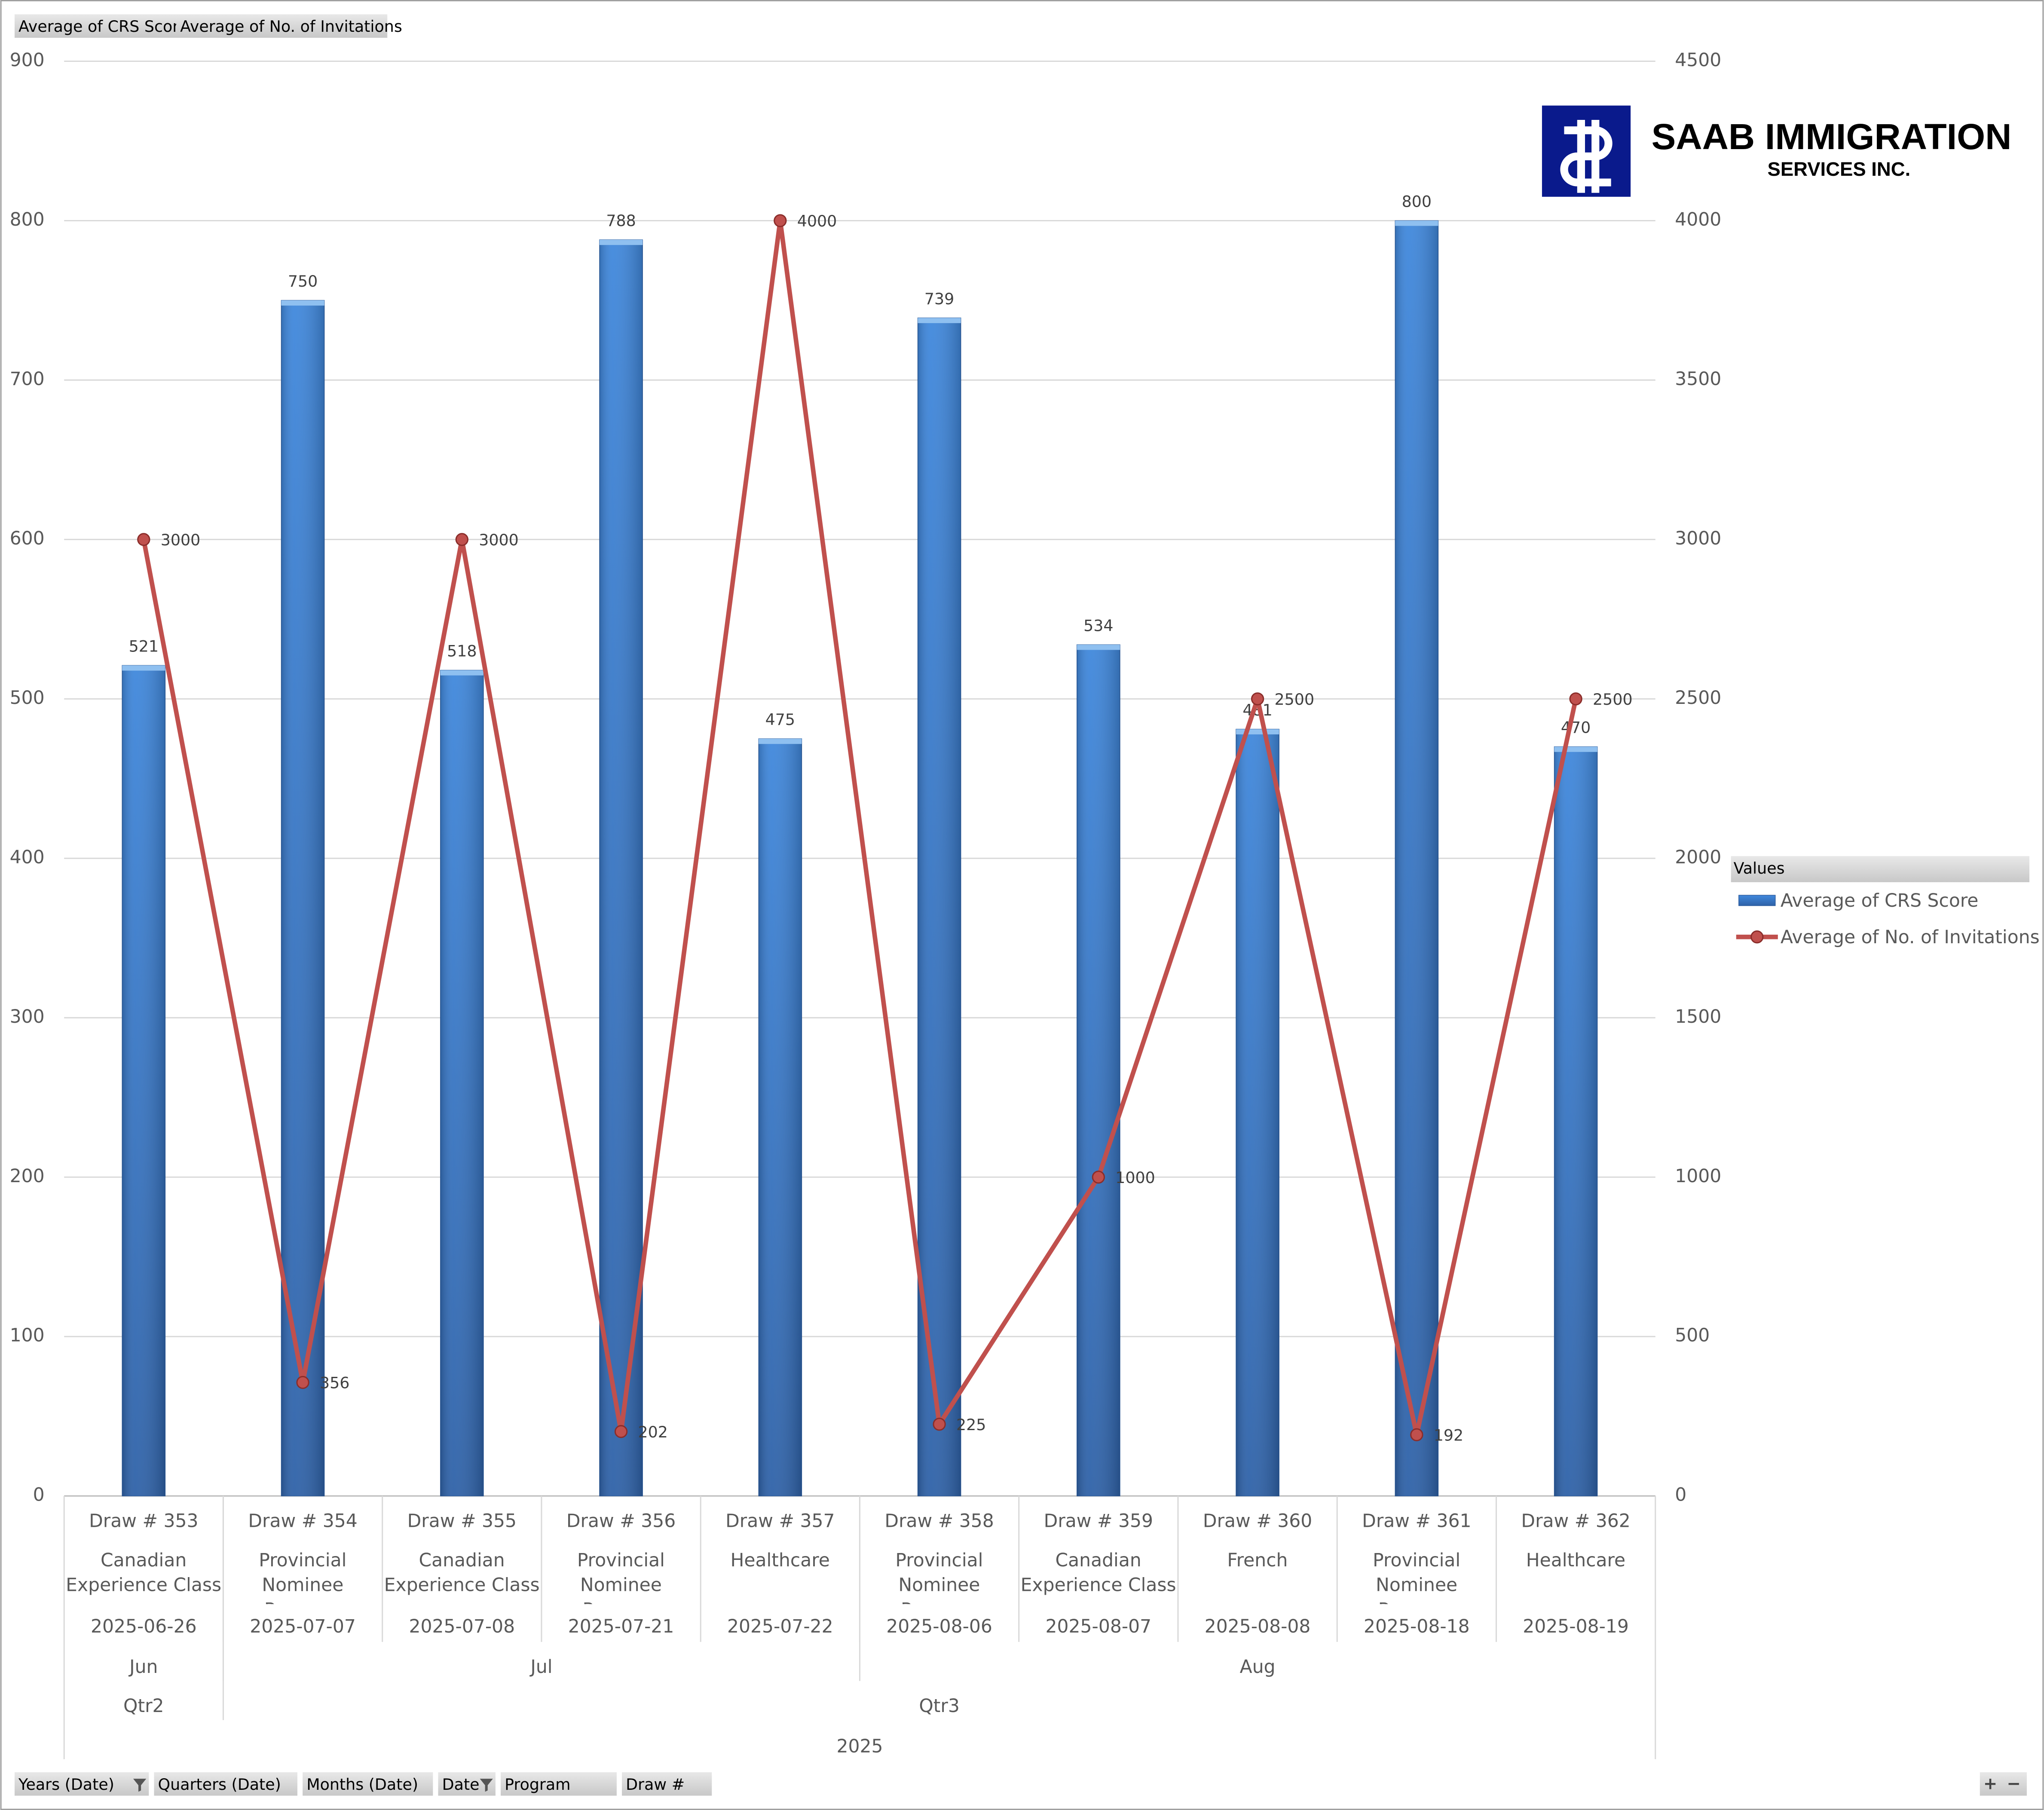  Describe the element at coordinates (780, 719) in the screenshot. I see `bar-value-label: 475` at that location.